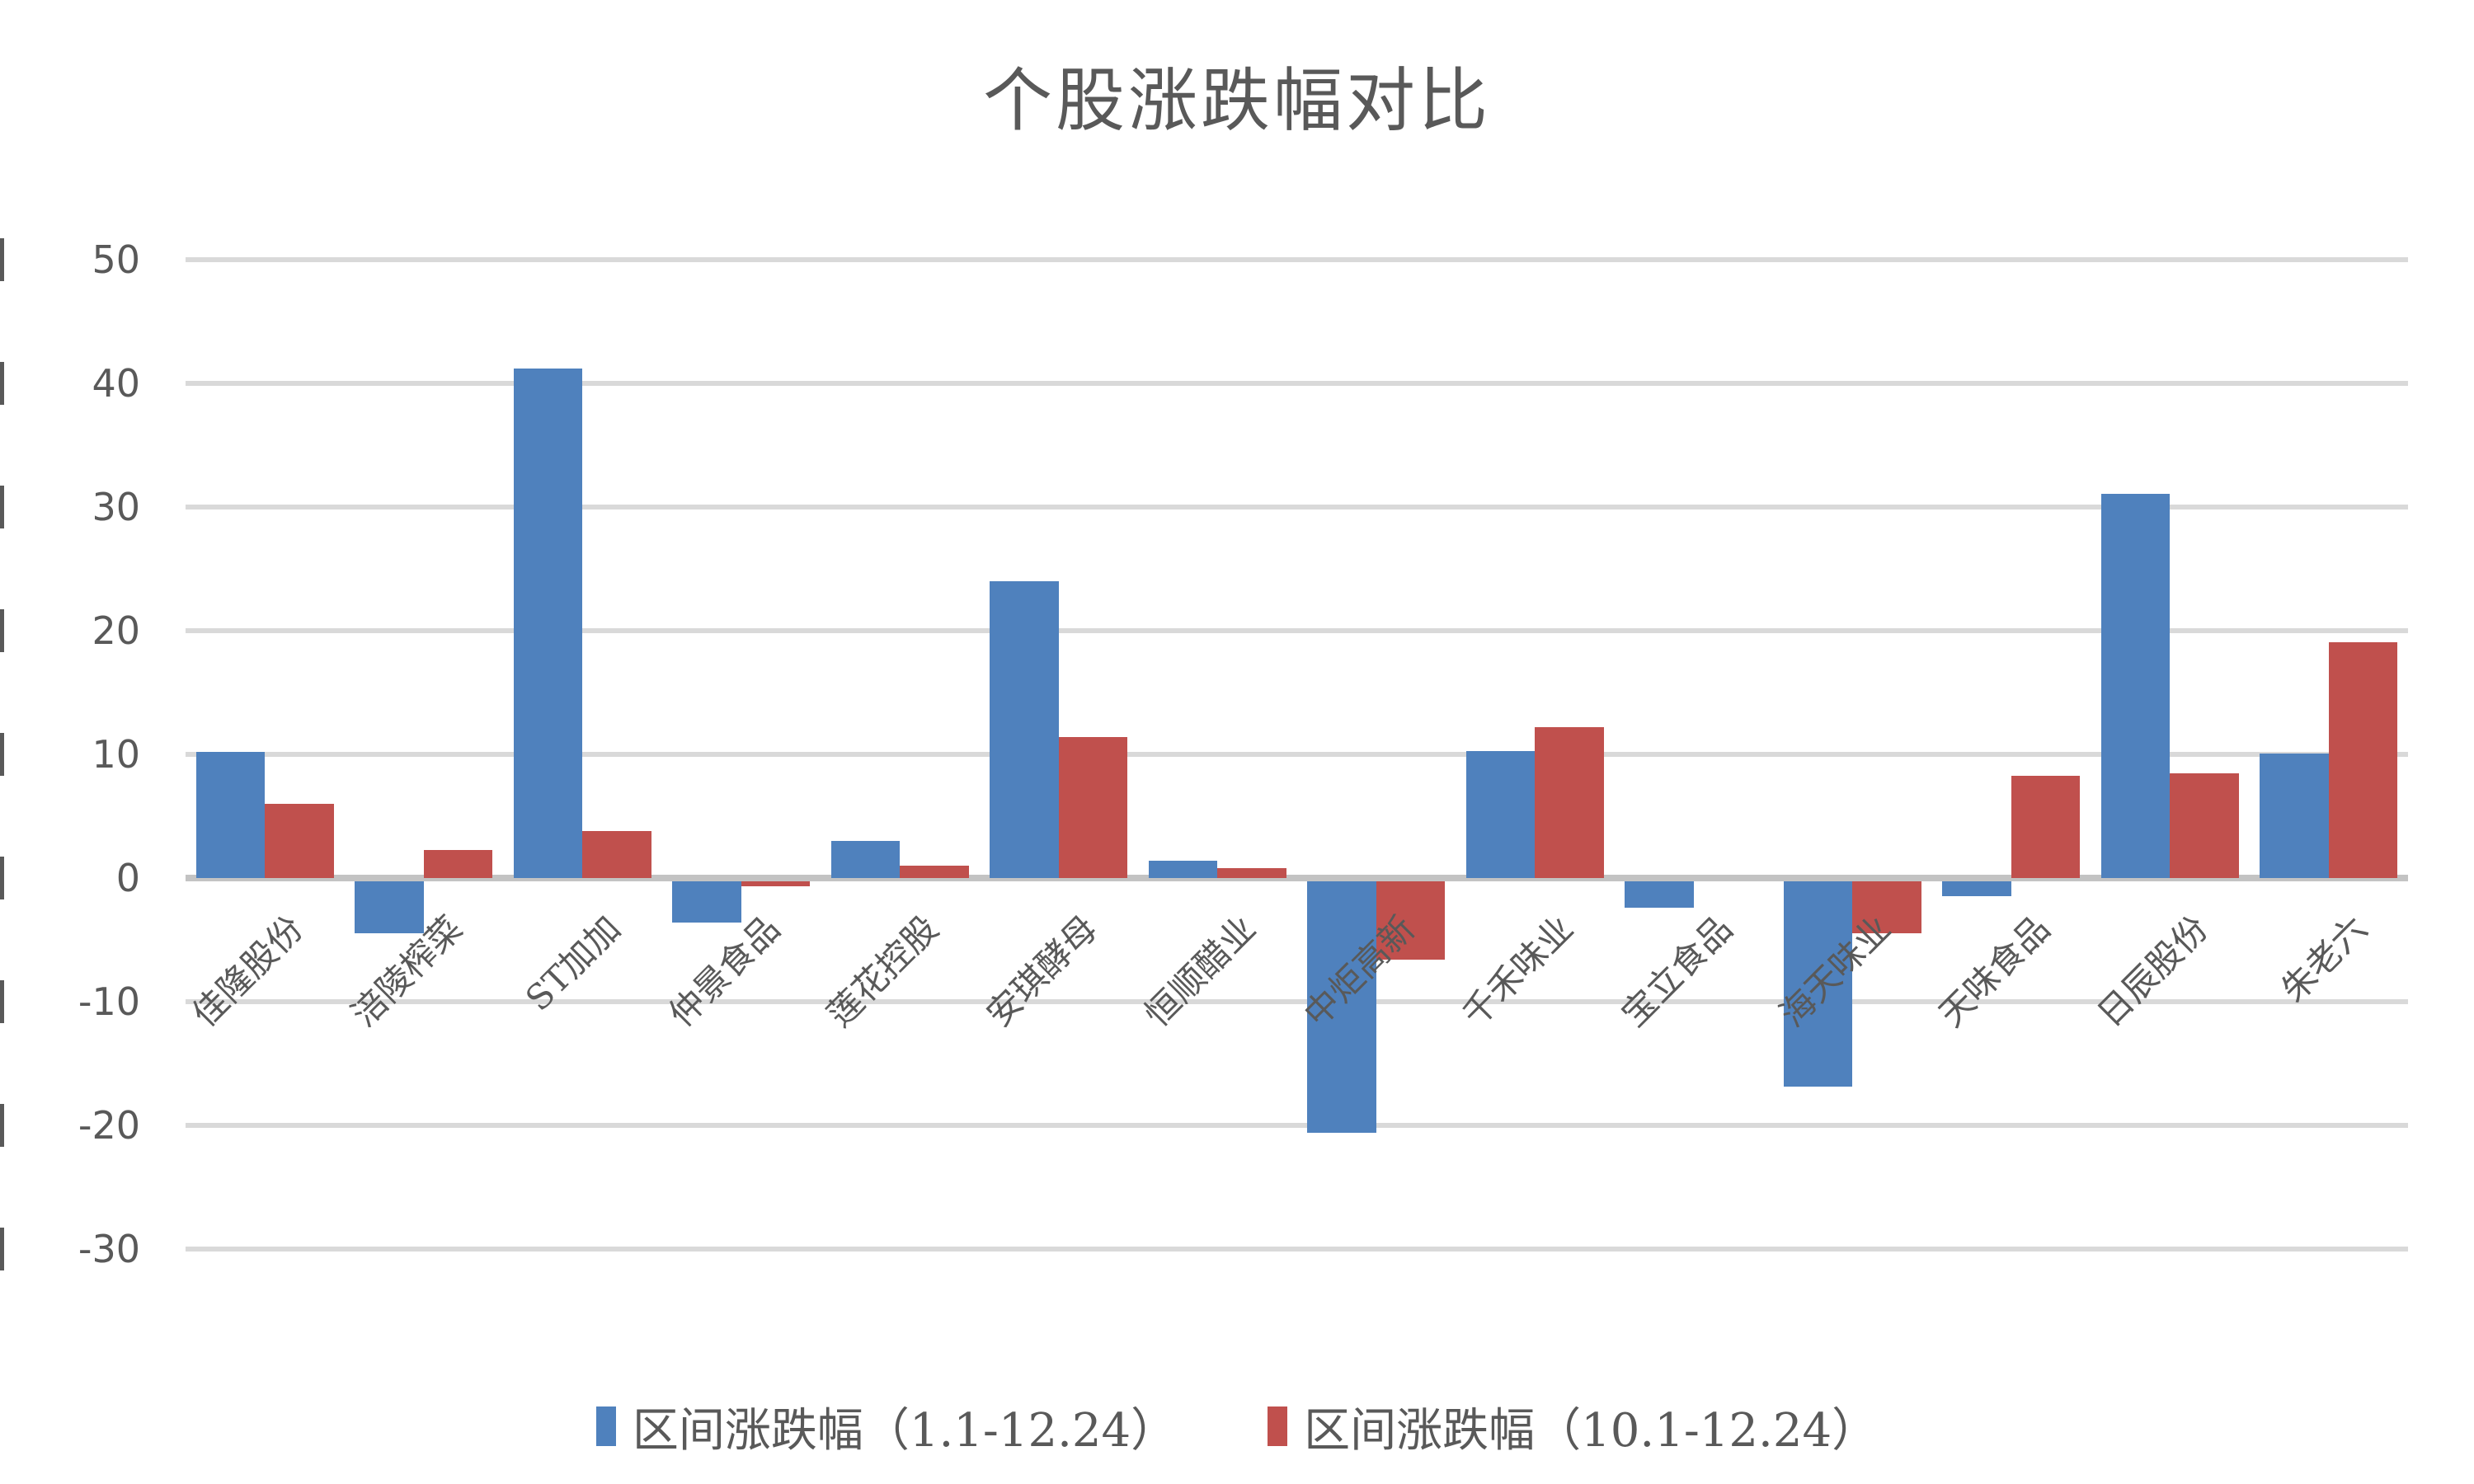  What do you see at coordinates (2, 1125) in the screenshot?
I see `y-axis-tick--20` at bounding box center [2, 1125].